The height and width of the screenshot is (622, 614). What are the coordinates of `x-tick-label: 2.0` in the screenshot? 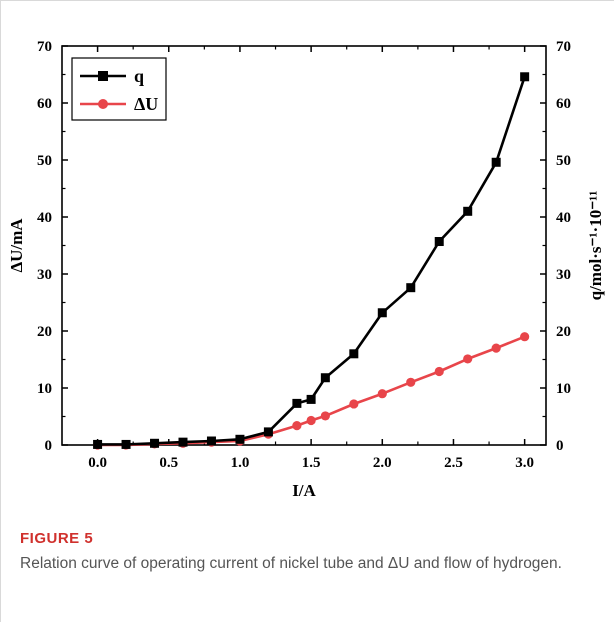 It's located at (382, 463).